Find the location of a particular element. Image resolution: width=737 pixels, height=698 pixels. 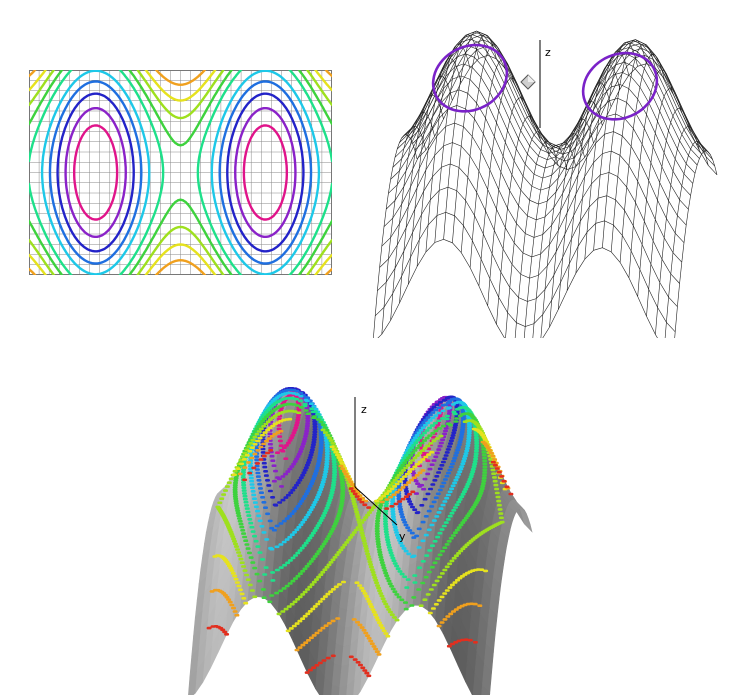

rotation-handle-icon is located at coordinates (528, 82).